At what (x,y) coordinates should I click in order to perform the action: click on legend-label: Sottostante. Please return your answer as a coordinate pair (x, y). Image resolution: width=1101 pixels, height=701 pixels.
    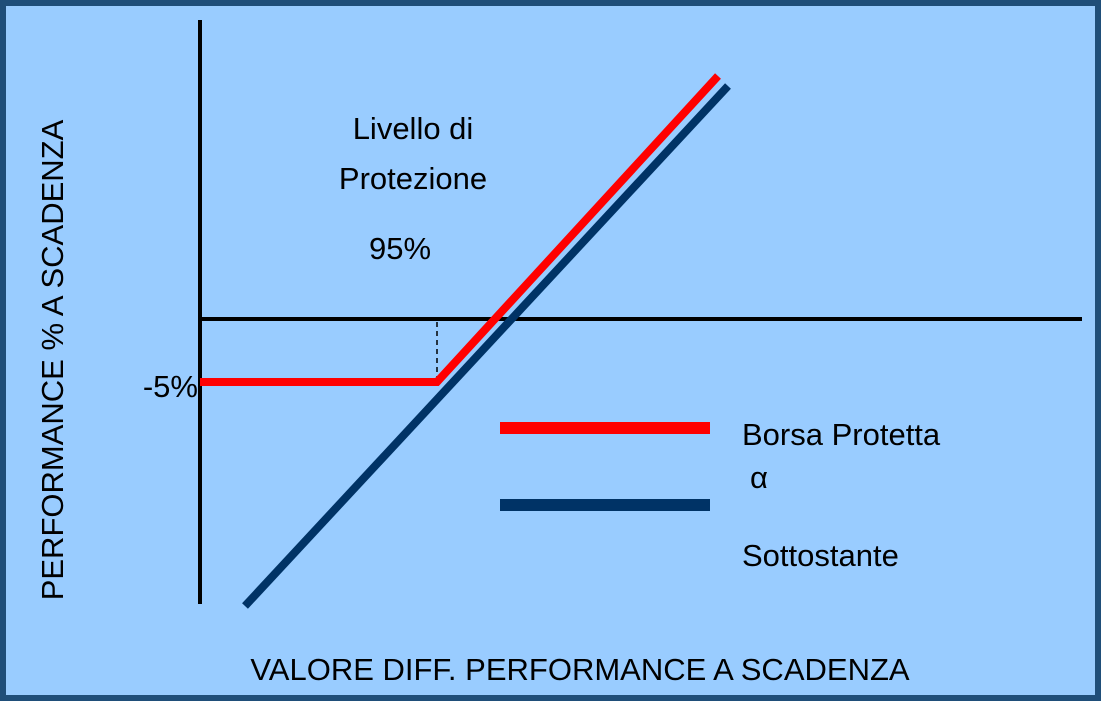
    Looking at the image, I should click on (820, 555).